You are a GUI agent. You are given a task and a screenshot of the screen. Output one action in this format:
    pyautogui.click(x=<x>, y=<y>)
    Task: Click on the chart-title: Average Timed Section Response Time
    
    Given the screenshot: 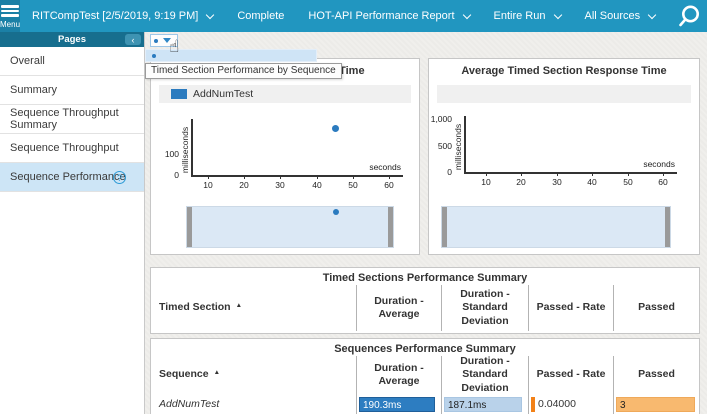 What is the action you would take?
    pyautogui.click(x=564, y=71)
    